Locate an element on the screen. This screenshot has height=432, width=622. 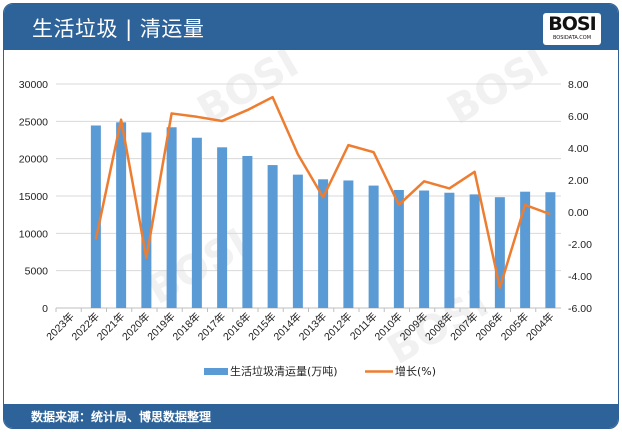
right-axis-tick-label: 6.00 is located at coordinates (578, 117).